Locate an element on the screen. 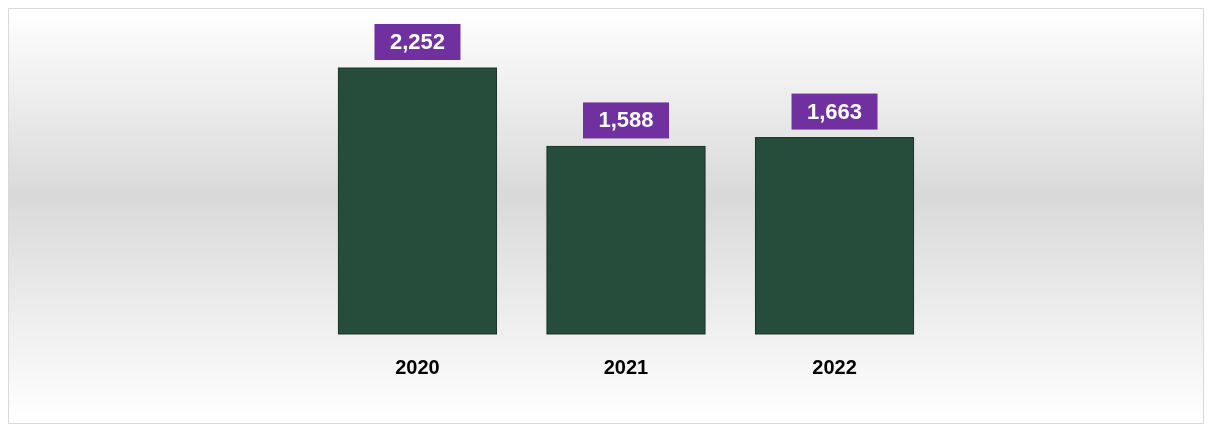  x-tick-label: 2021 is located at coordinates (626, 367).